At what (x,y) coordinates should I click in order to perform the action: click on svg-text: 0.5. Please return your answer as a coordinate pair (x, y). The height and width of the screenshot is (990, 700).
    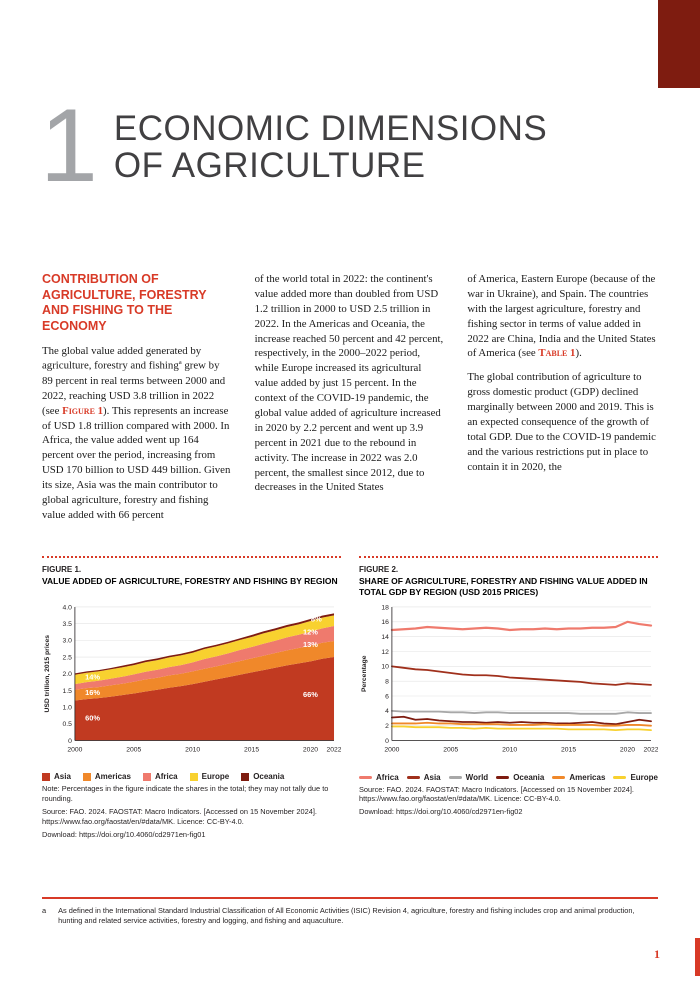
    Looking at the image, I should click on (68, 724).